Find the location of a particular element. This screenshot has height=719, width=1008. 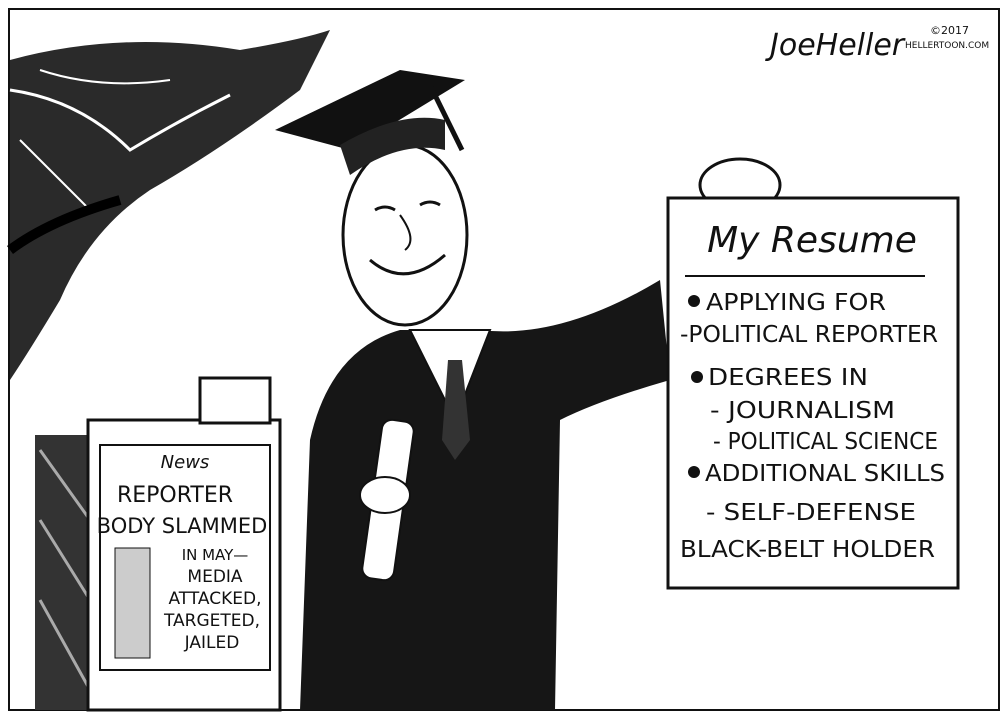

tie is located at coordinates (456, 410).